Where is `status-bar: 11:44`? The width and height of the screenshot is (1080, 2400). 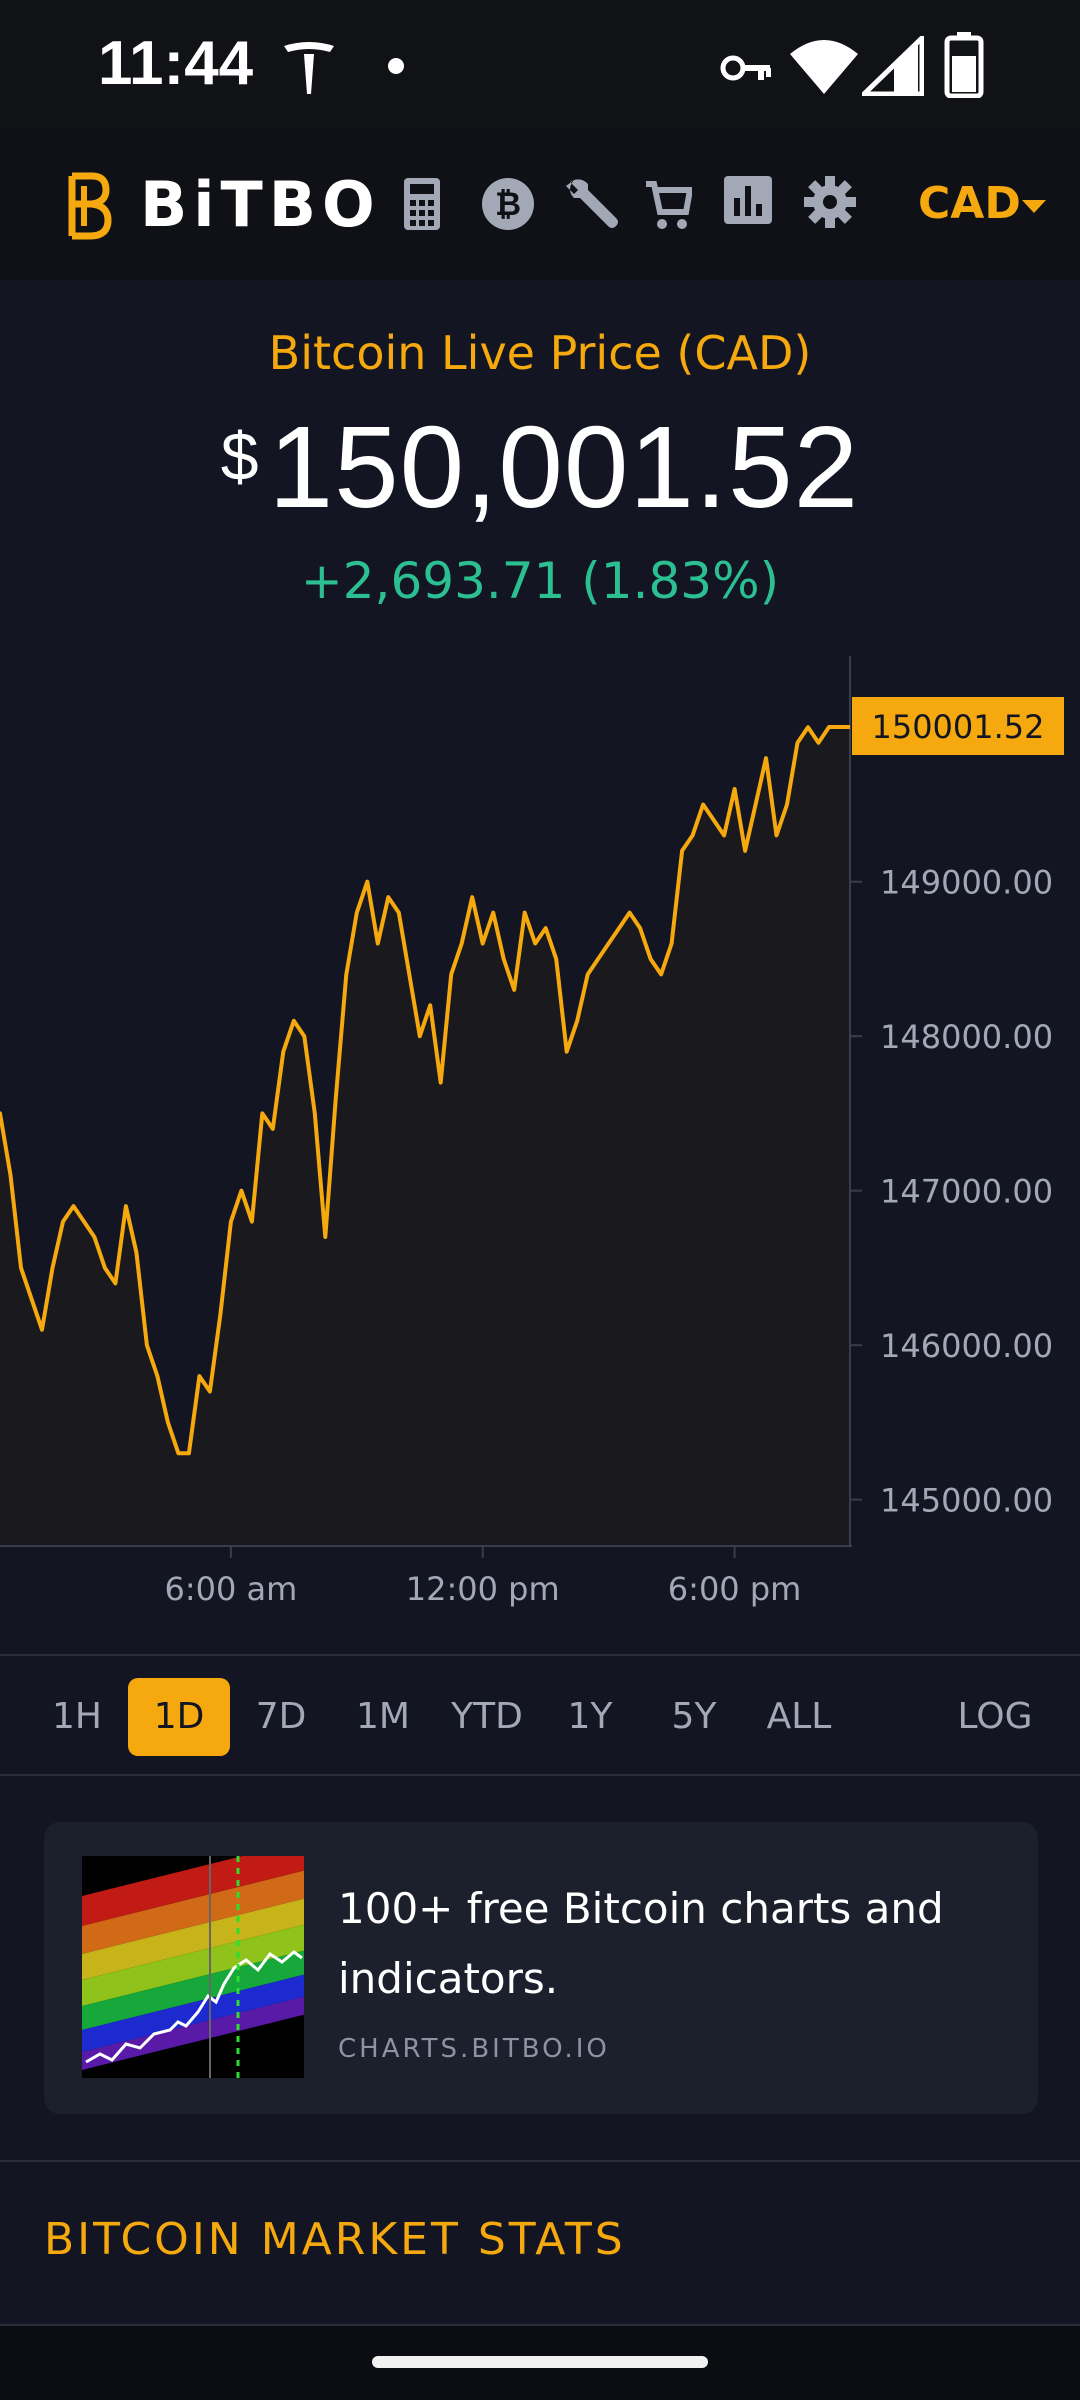 status-bar: 11:44 is located at coordinates (540, 66).